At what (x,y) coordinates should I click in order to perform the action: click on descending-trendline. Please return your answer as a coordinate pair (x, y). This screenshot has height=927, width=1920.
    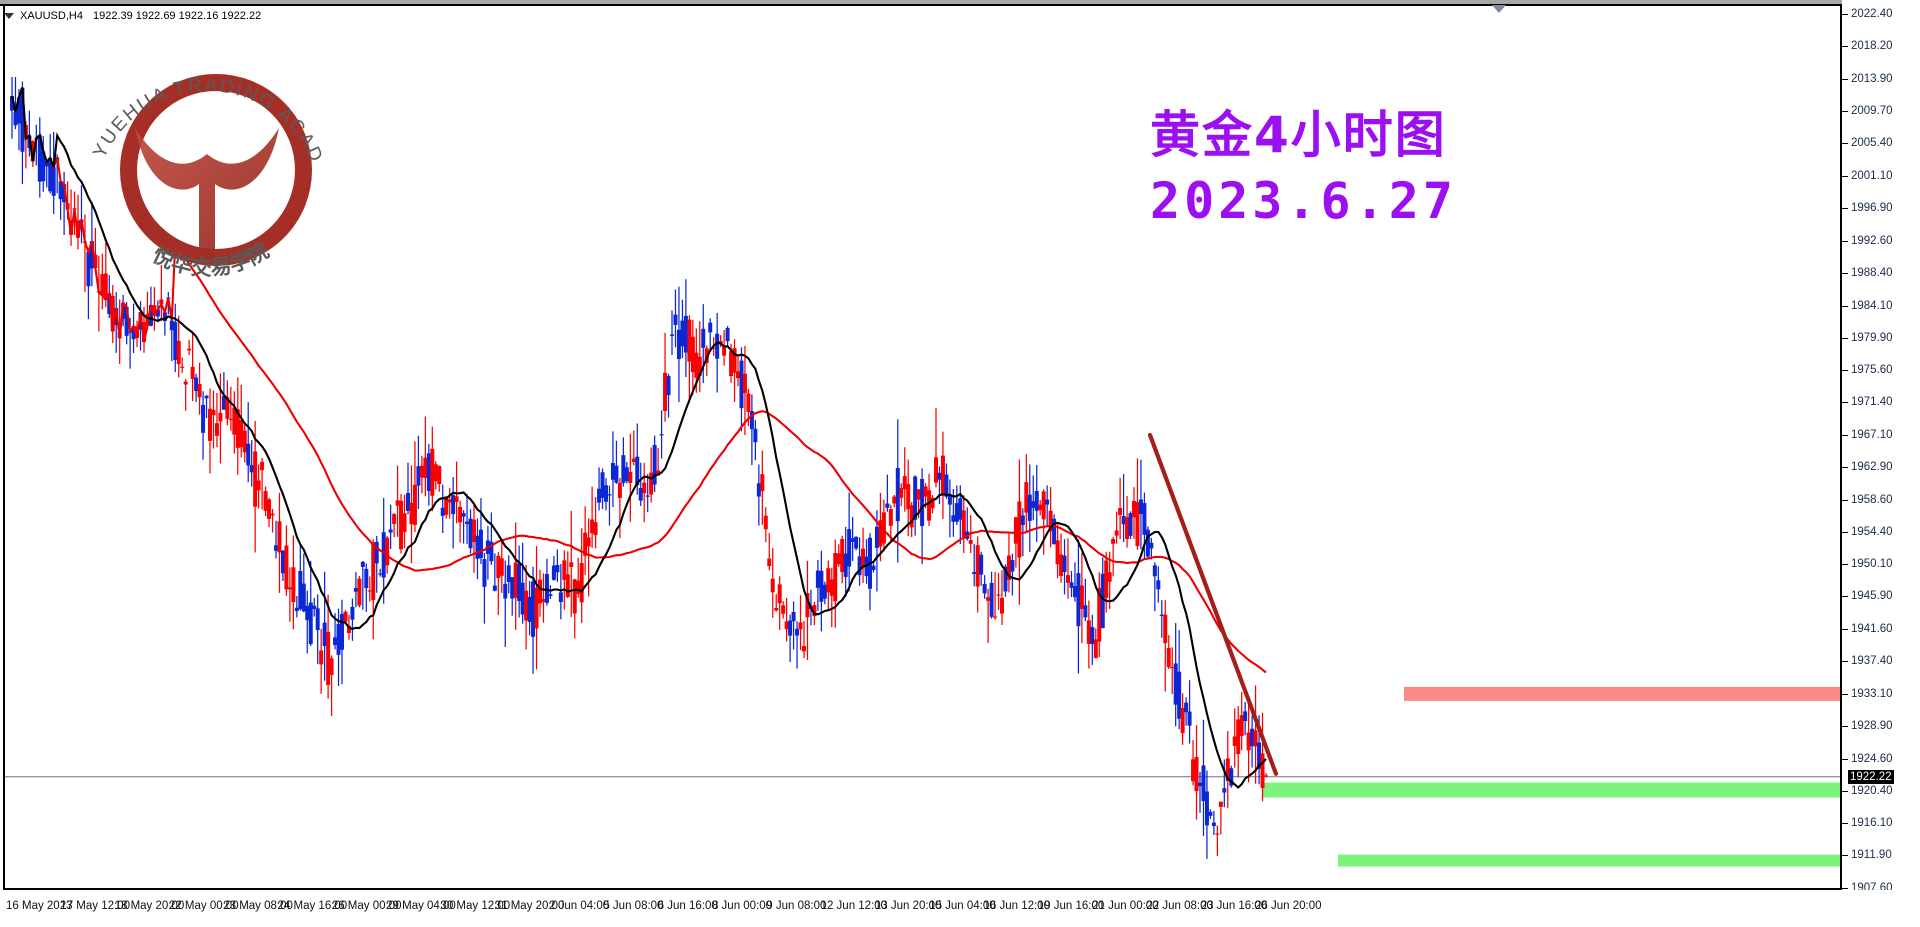
    Looking at the image, I should click on (1213, 604).